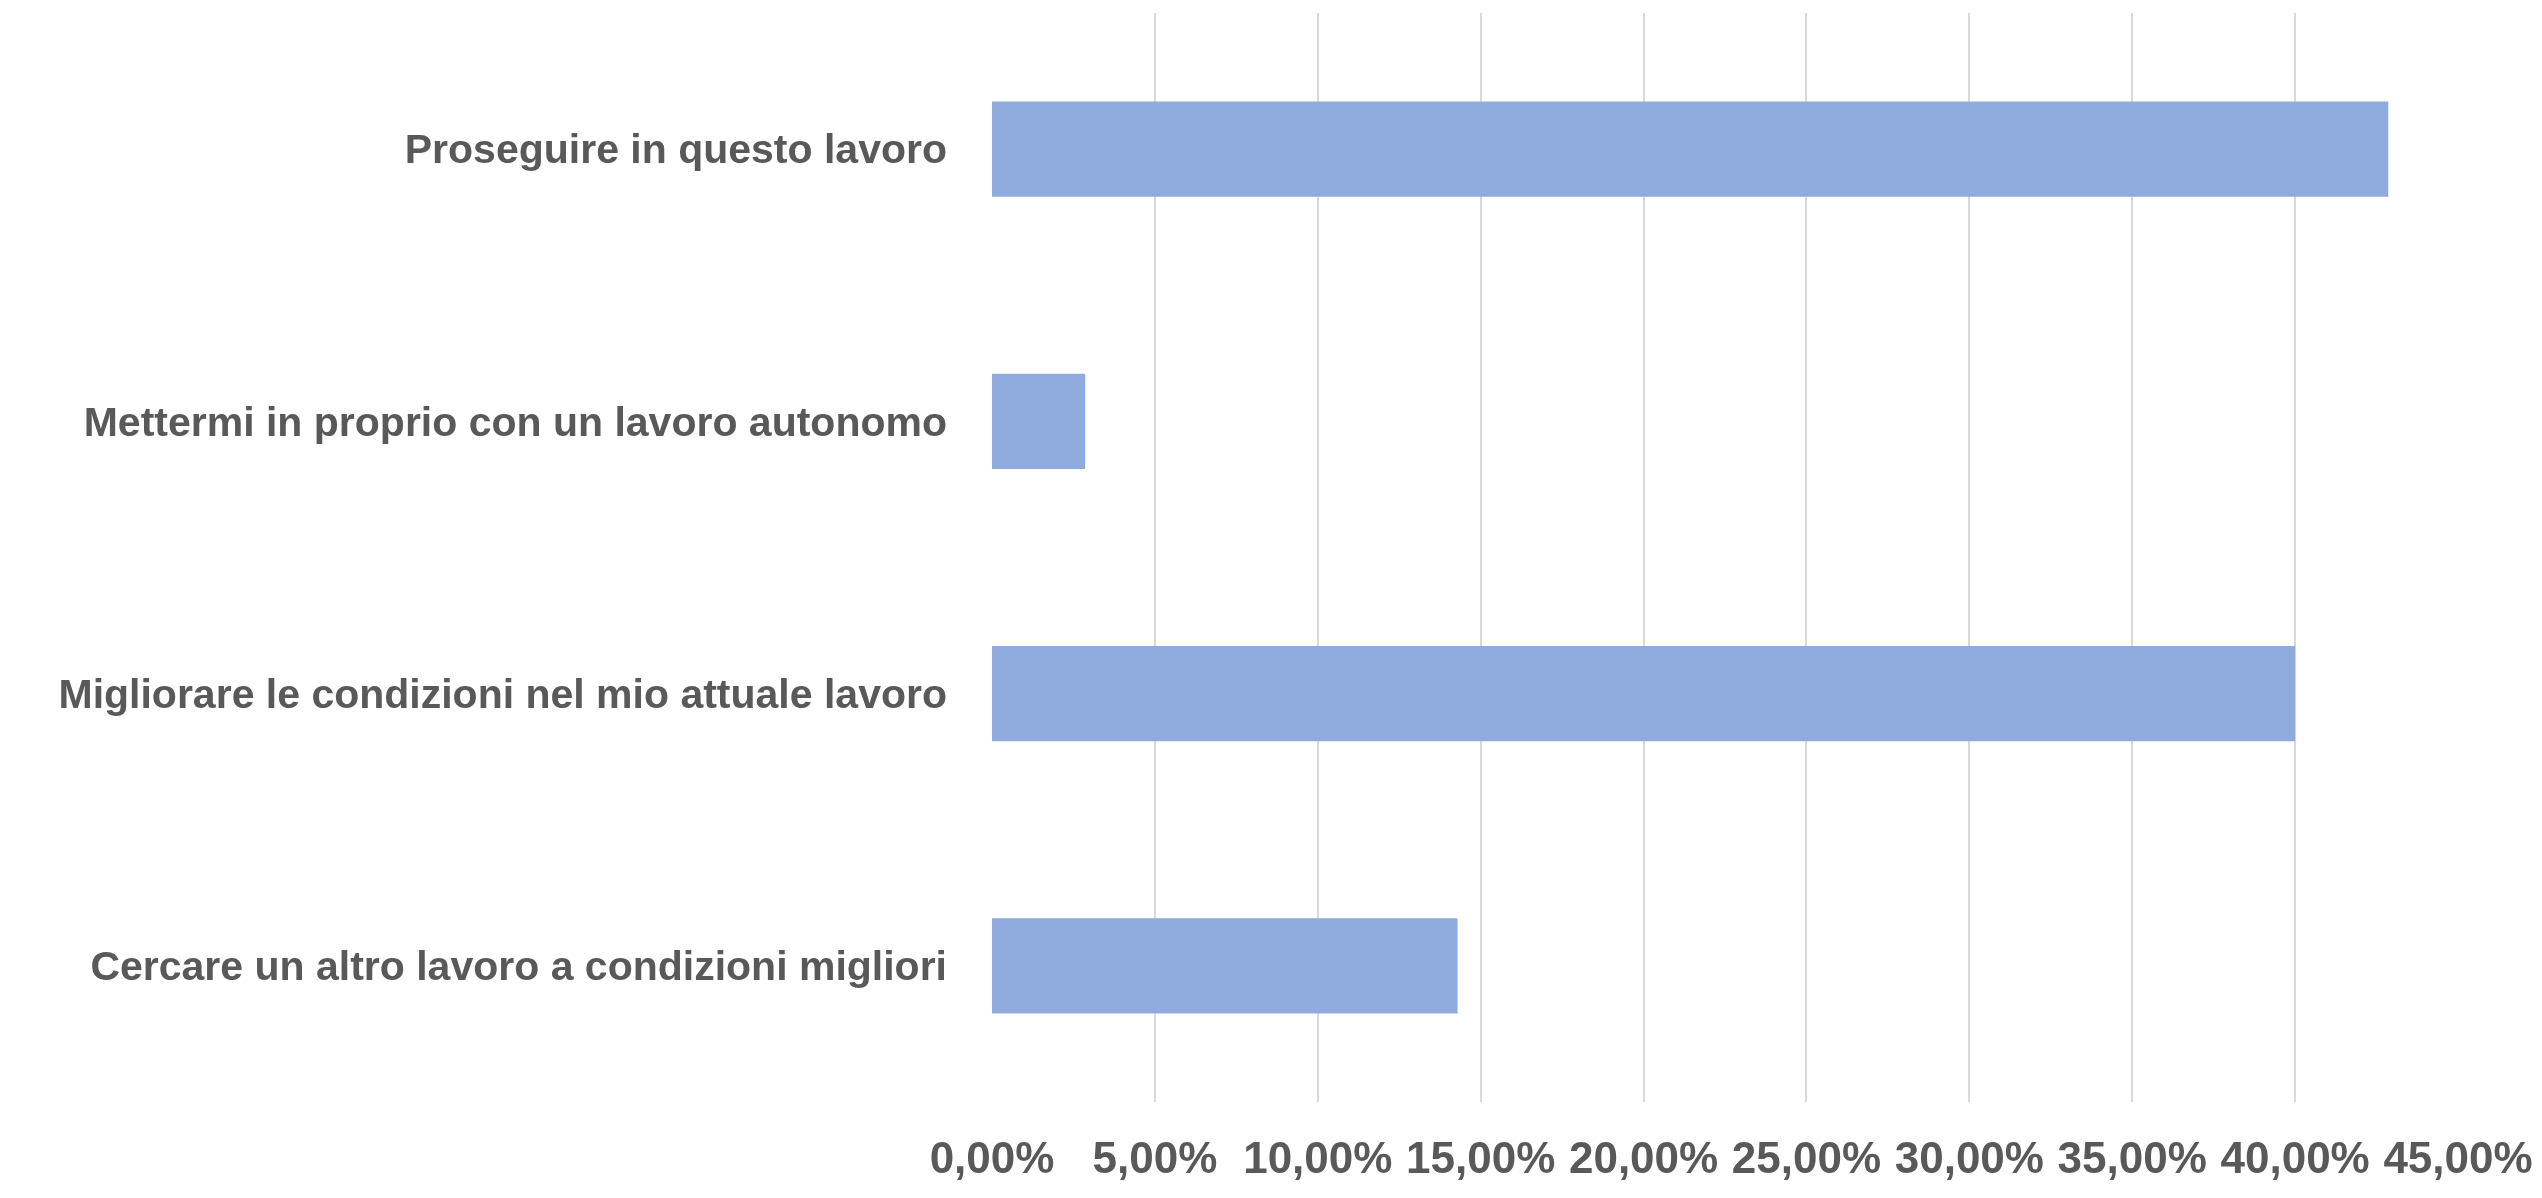  Describe the element at coordinates (1318, 1157) in the screenshot. I see `x-tick-label: 10,00%` at that location.